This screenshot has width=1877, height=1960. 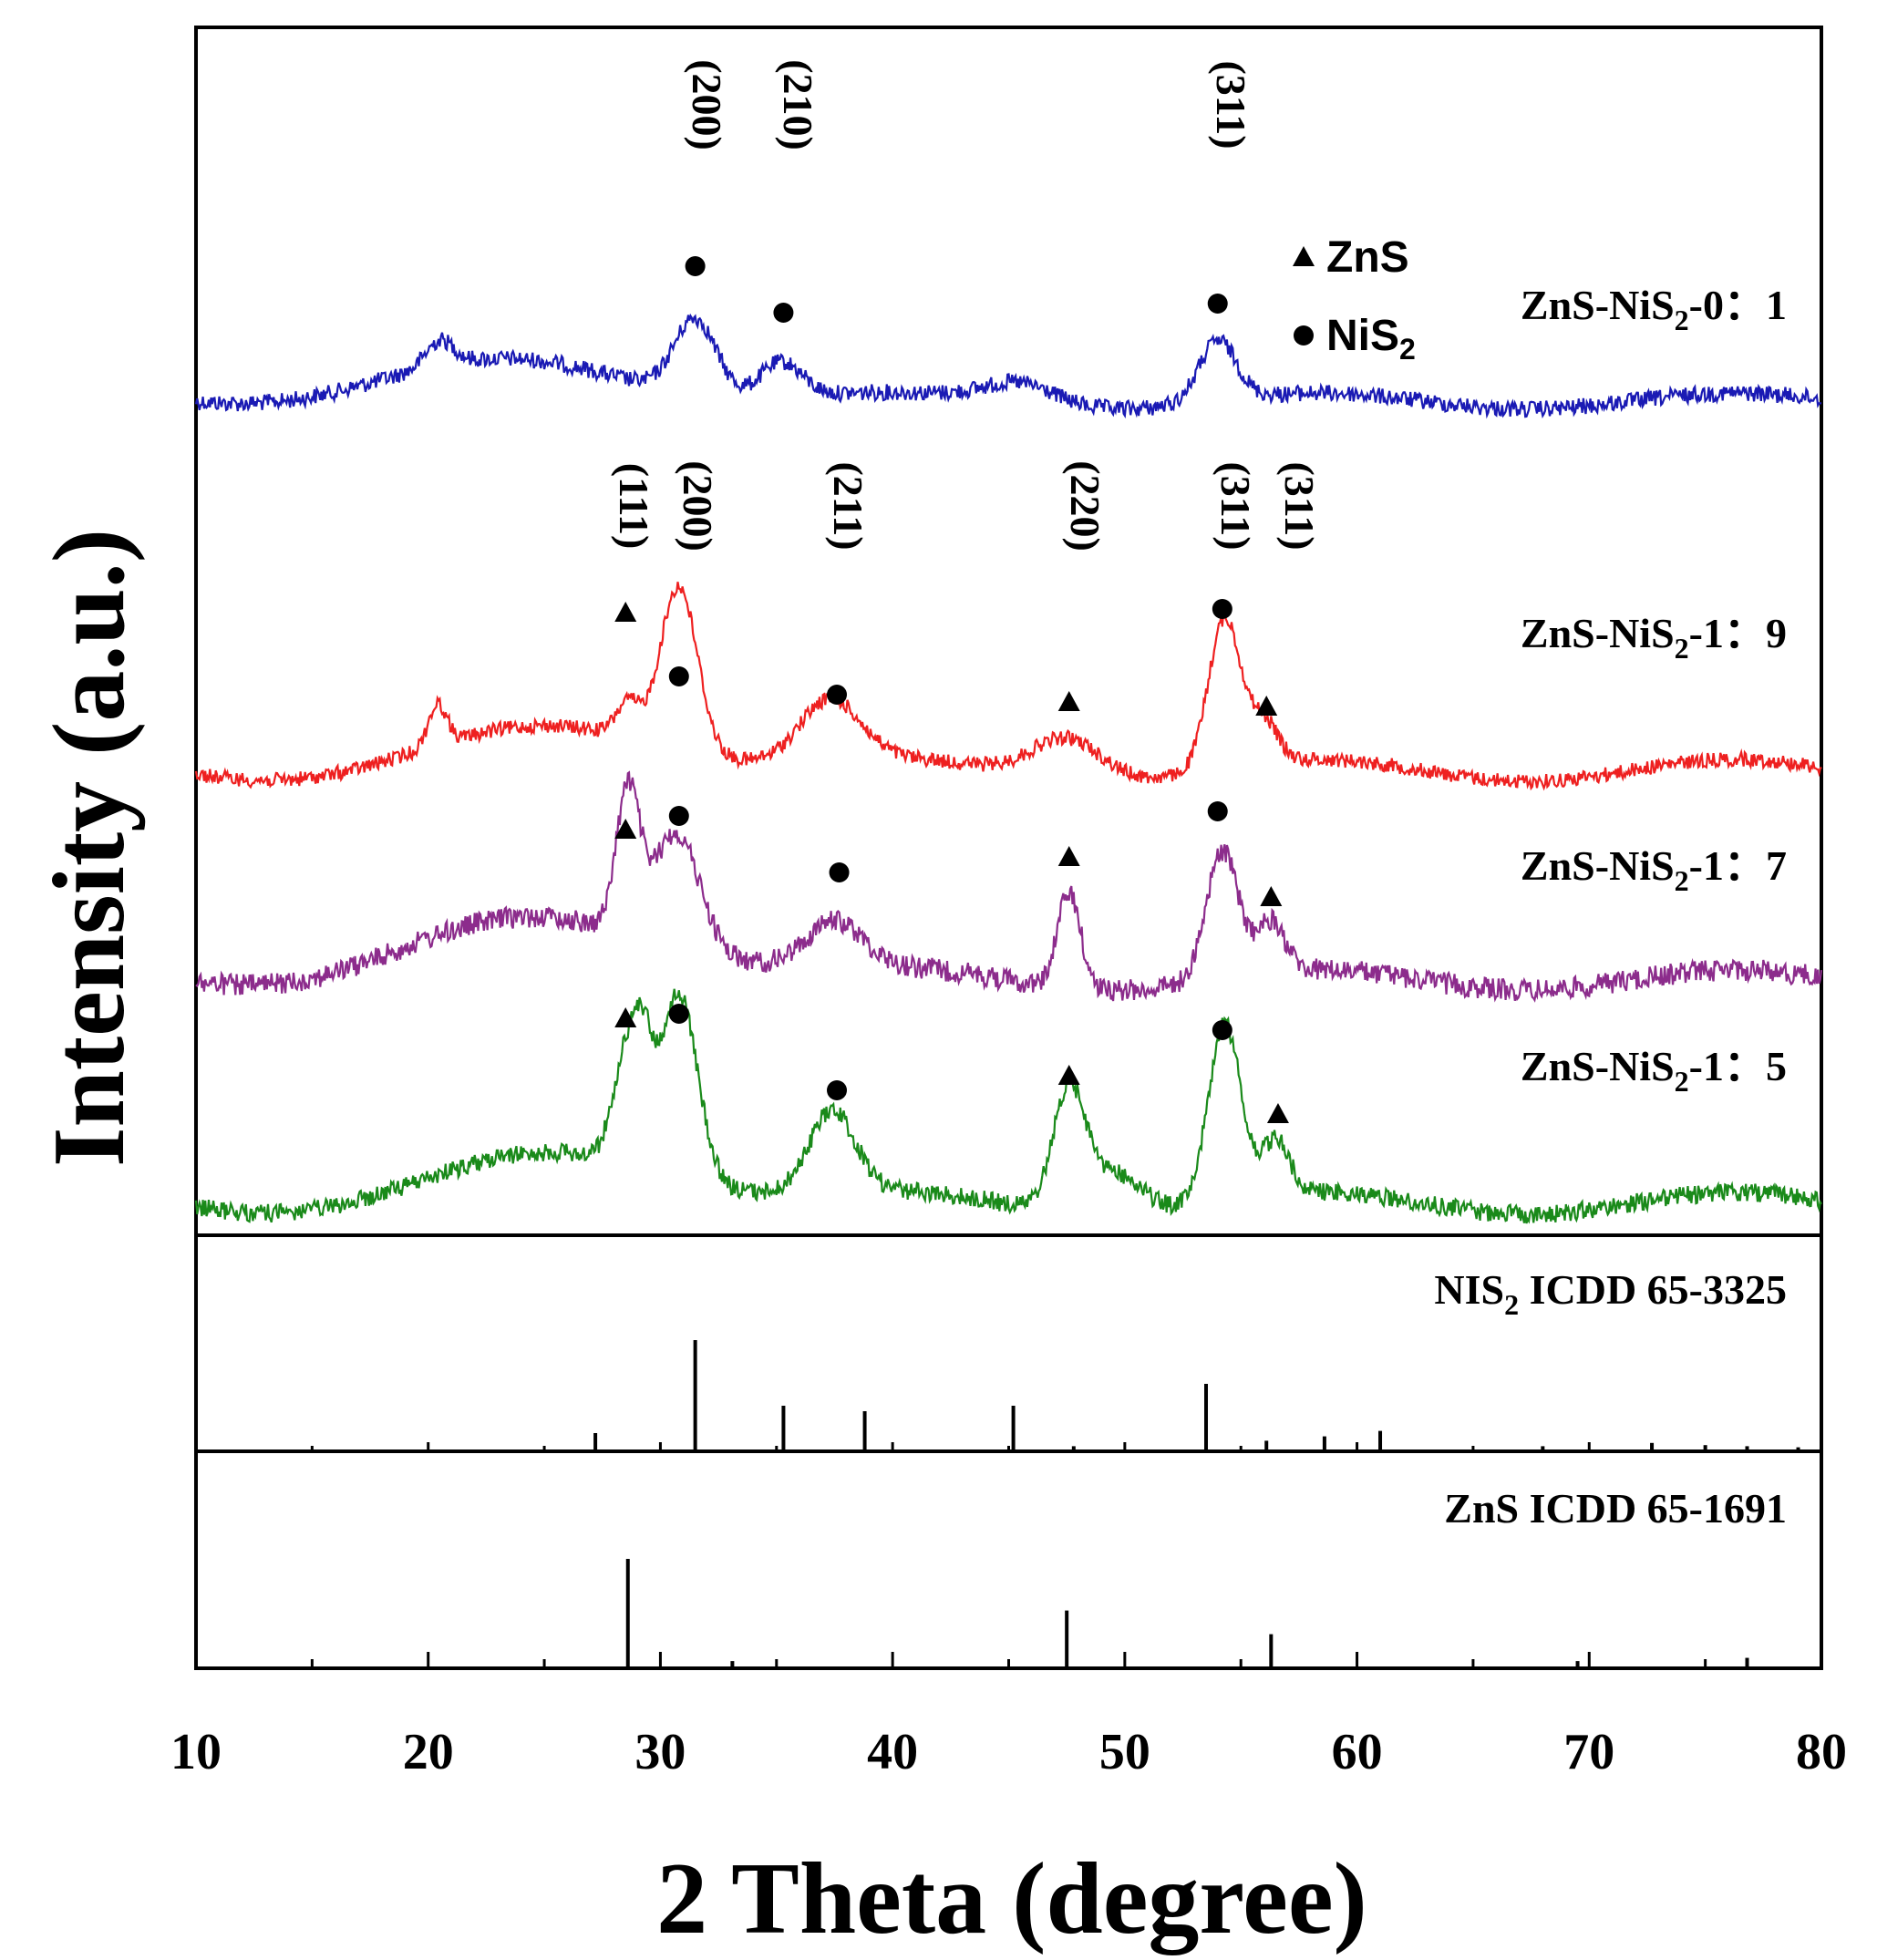 I want to click on hkl-label-mid: (111), so click(x=634, y=506).